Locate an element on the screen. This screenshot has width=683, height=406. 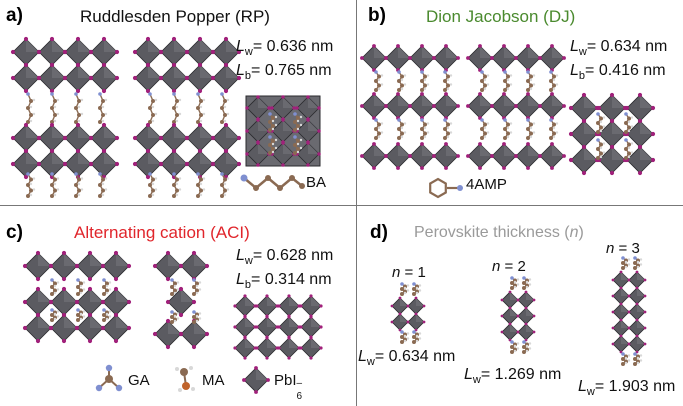
panel-c-lw: Lw= 0.628 nm is located at coordinates (285, 257).